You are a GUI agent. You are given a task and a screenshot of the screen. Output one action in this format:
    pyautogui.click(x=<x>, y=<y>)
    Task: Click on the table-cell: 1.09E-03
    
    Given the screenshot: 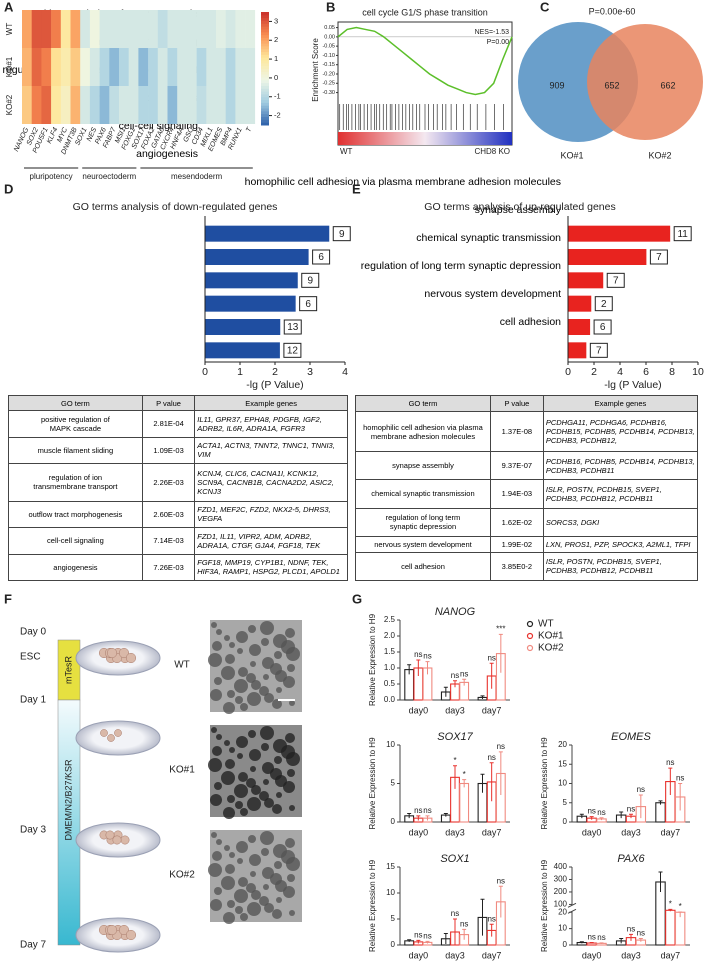 What is the action you would take?
    pyautogui.click(x=168, y=450)
    